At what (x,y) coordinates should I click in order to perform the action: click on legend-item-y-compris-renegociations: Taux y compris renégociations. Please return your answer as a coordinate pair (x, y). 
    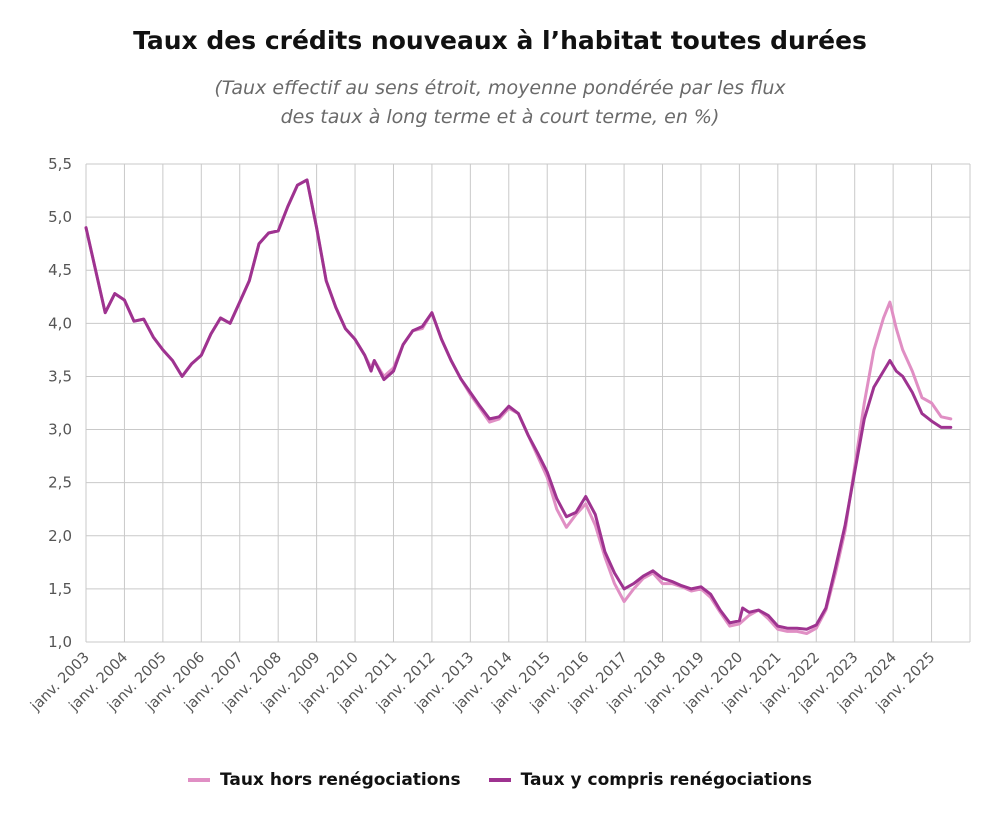
    Looking at the image, I should click on (650, 780).